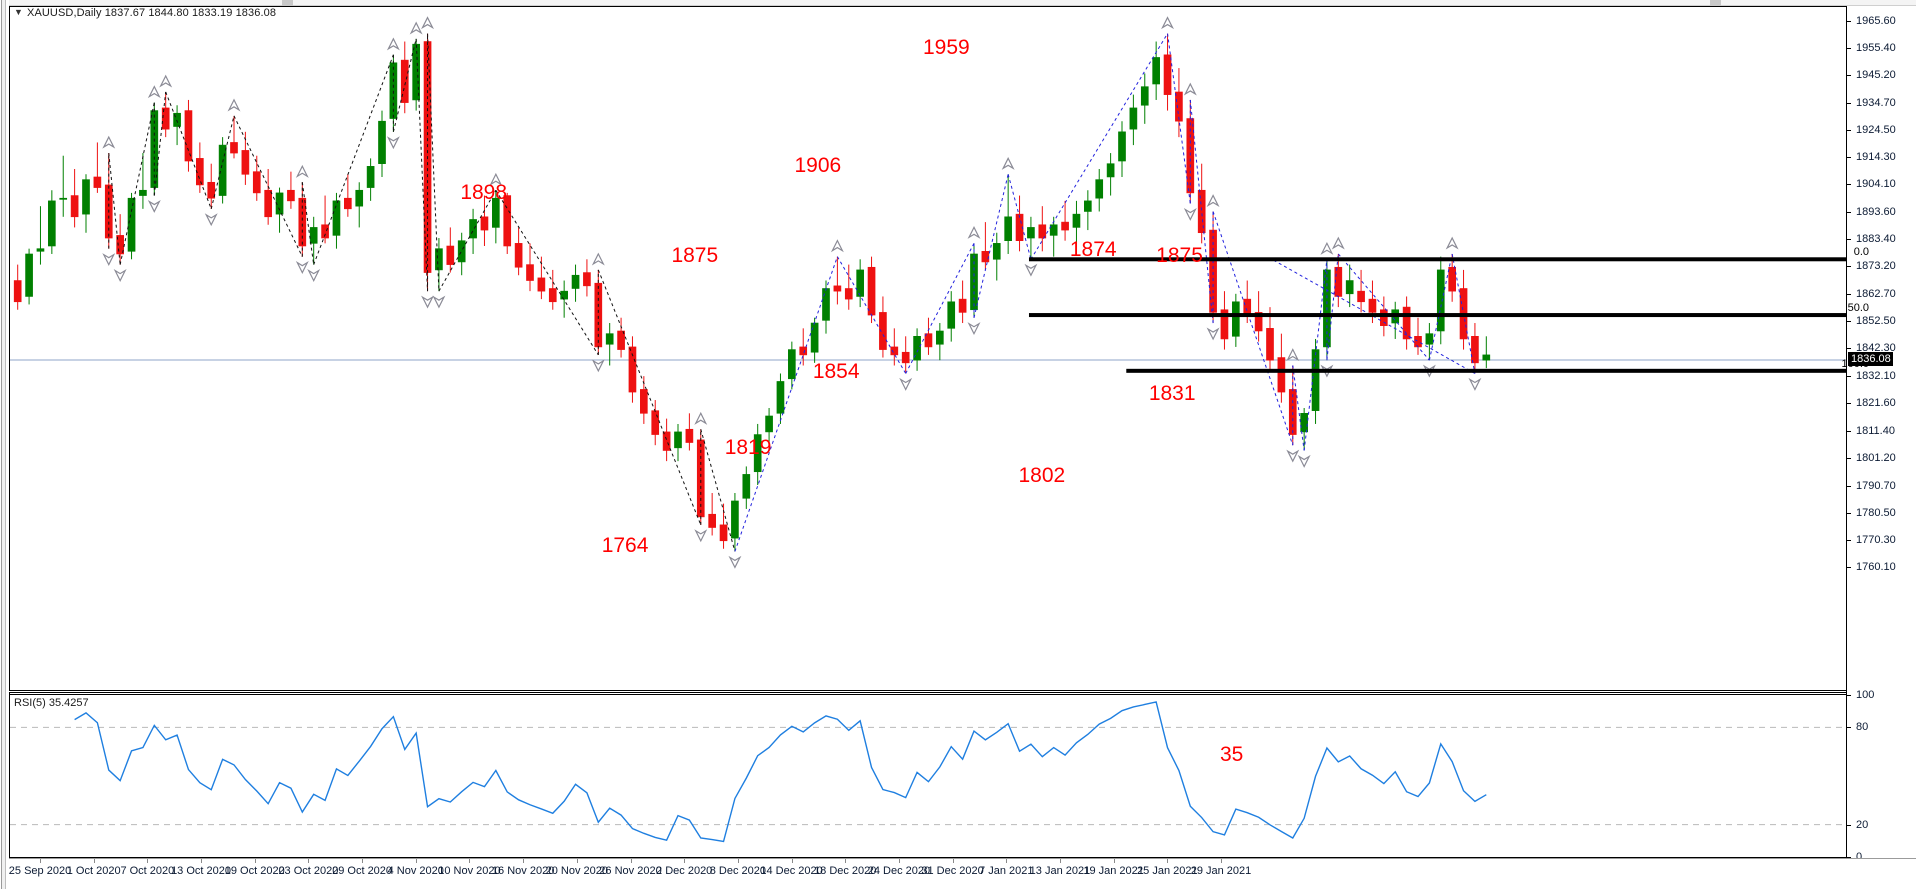 The height and width of the screenshot is (889, 1916). Describe the element at coordinates (147, 871) in the screenshot. I see `date-tick-label: 7 Oct 2020` at that location.